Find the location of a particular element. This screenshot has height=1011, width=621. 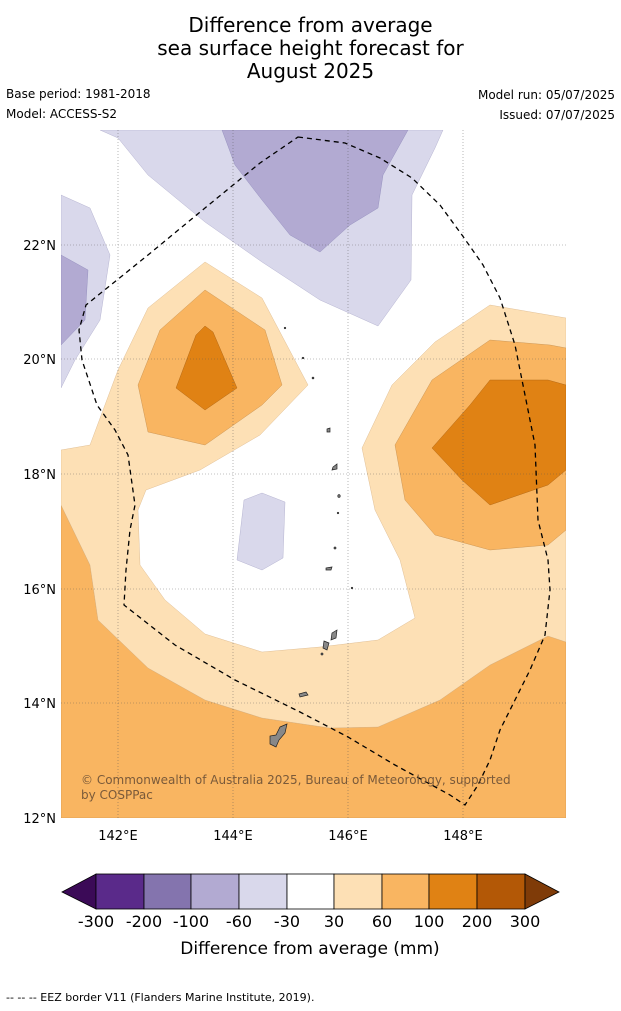

colorbar-extend-low is located at coordinates (79, 891).